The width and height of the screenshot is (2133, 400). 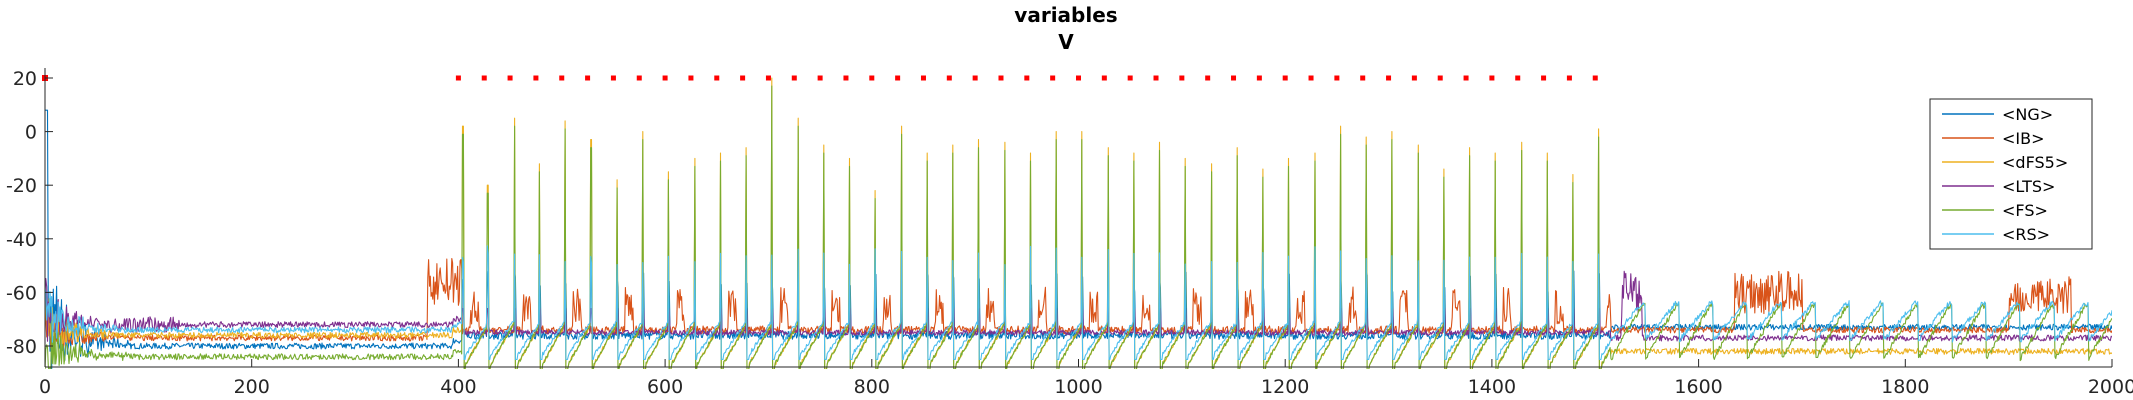 I want to click on legend-label: <IB>, so click(x=2023, y=138).